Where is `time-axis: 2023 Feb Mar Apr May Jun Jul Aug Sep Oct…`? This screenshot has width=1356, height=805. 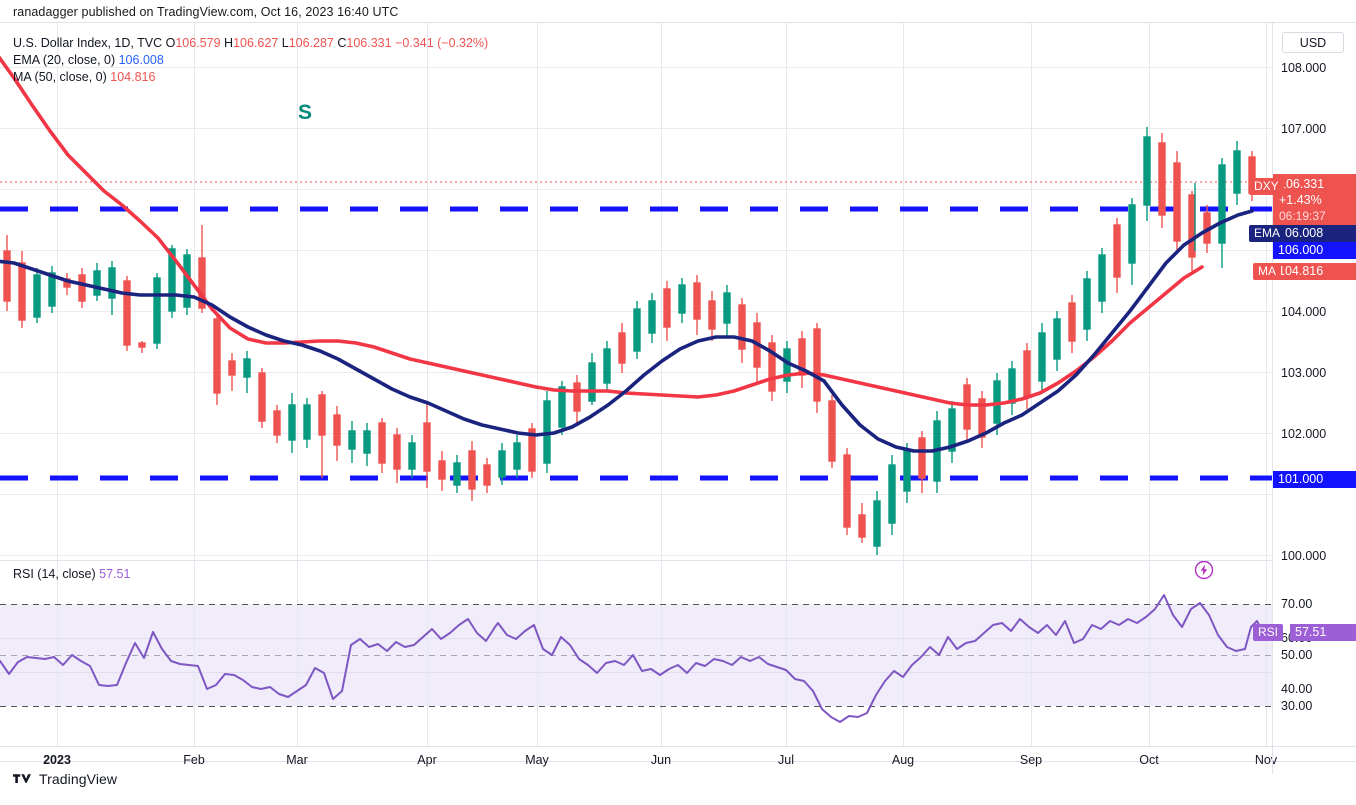 time-axis: 2023 Feb Mar Apr May Jun Jul Aug Sep Oct… is located at coordinates (678, 760).